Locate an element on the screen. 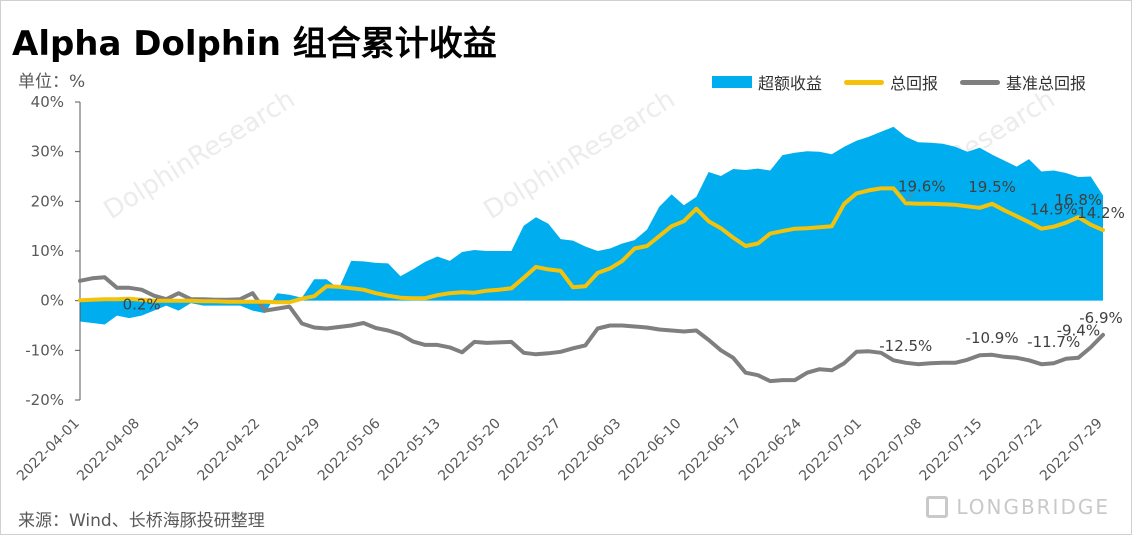 This screenshot has height=535, width=1132. y-tick-label: 40% is located at coordinates (47, 102).